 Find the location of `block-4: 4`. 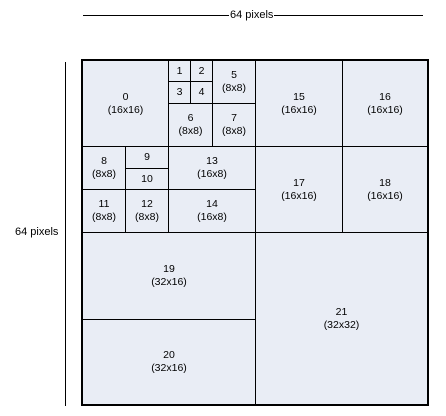

block-4: 4 is located at coordinates (201, 92).